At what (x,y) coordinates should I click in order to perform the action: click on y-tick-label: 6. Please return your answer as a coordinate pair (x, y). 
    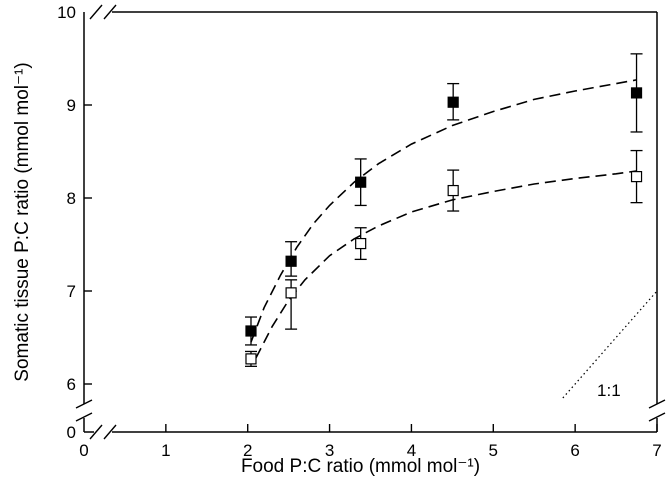
    Looking at the image, I should click on (71, 384).